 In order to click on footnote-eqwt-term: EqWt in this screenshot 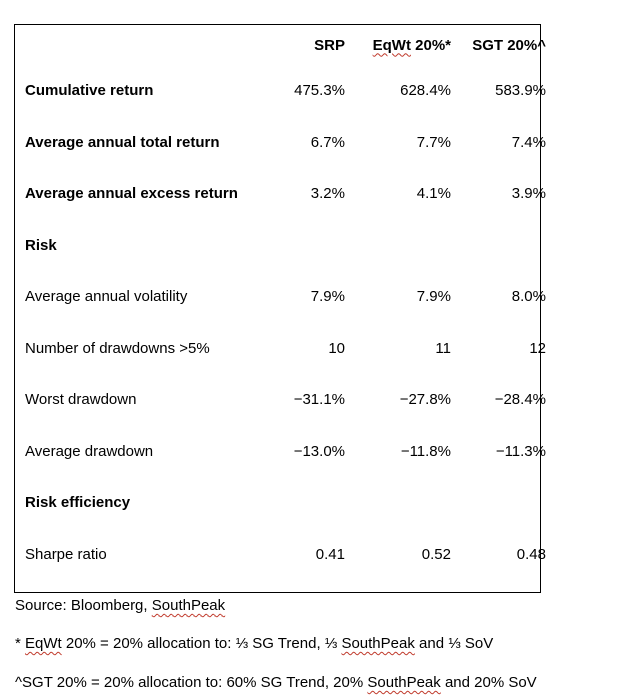, I will do `click(43, 643)`.